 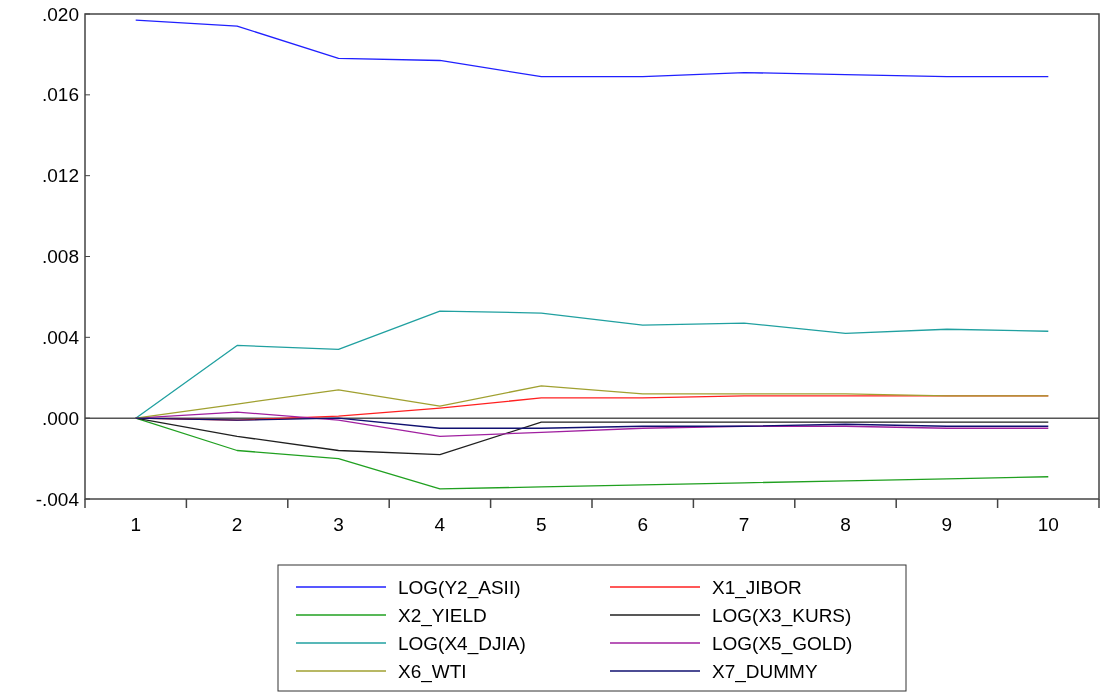 I want to click on x-tick-label: 4, so click(x=440, y=524).